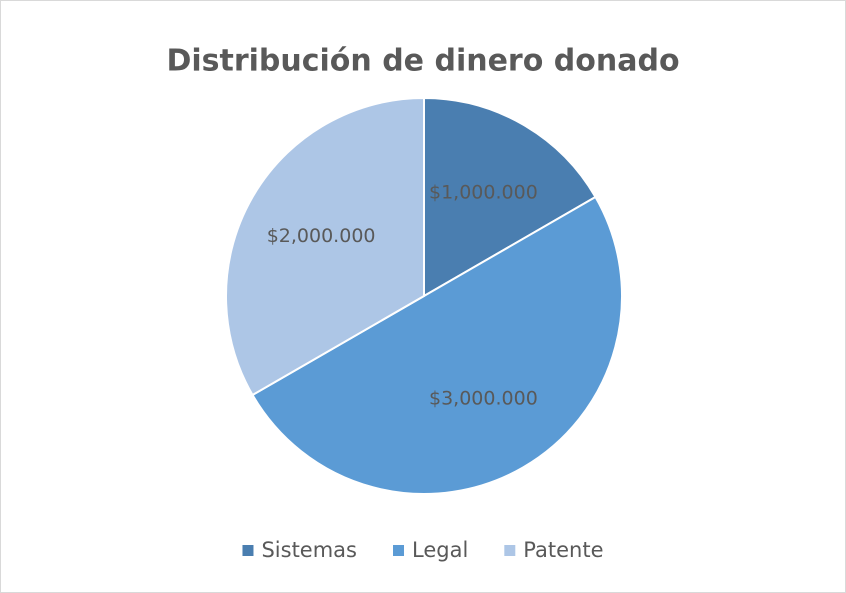  Describe the element at coordinates (309, 550) in the screenshot. I see `legend-label: Sistemas` at that location.